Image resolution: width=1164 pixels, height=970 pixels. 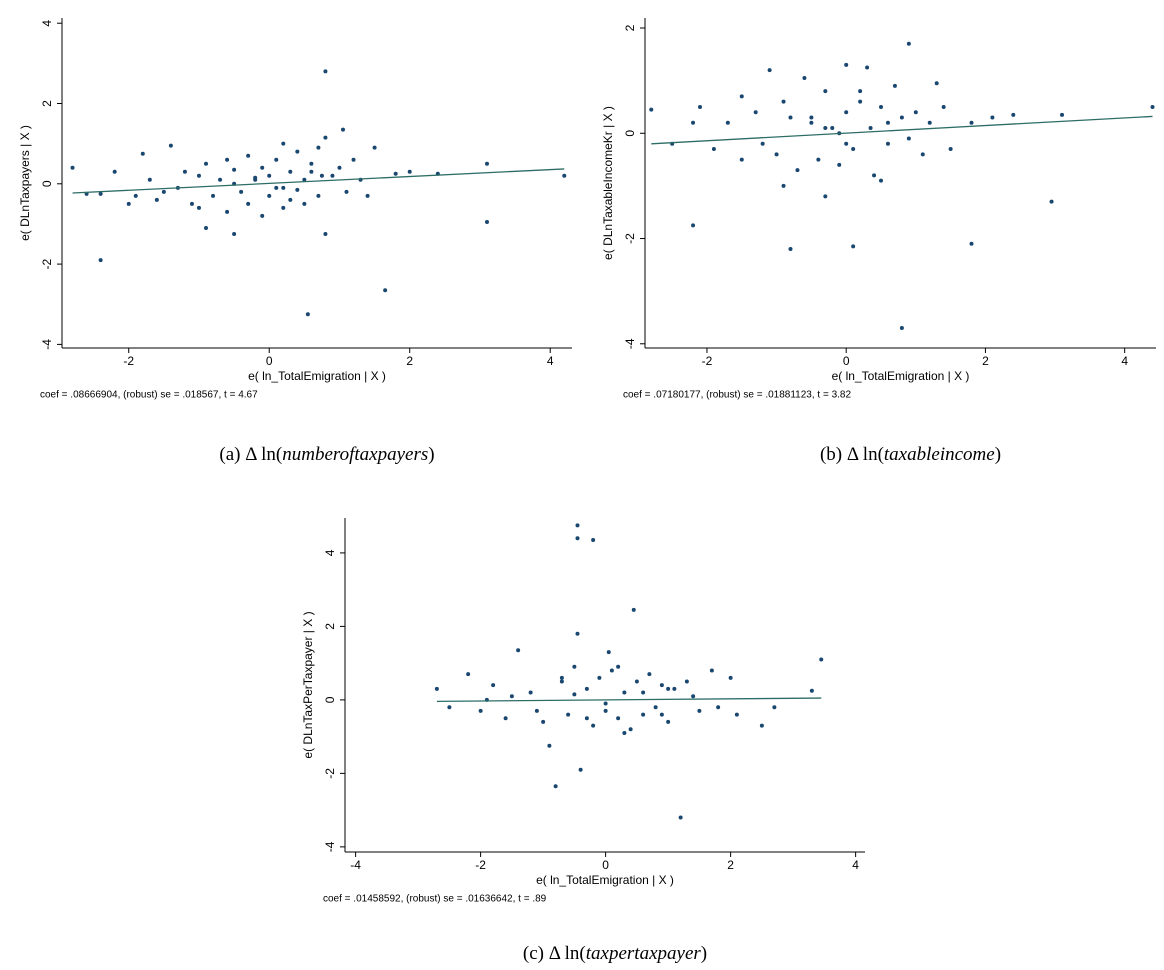 What do you see at coordinates (355, 454) in the screenshot?
I see `caption-part: numberoftaxpayers` at bounding box center [355, 454].